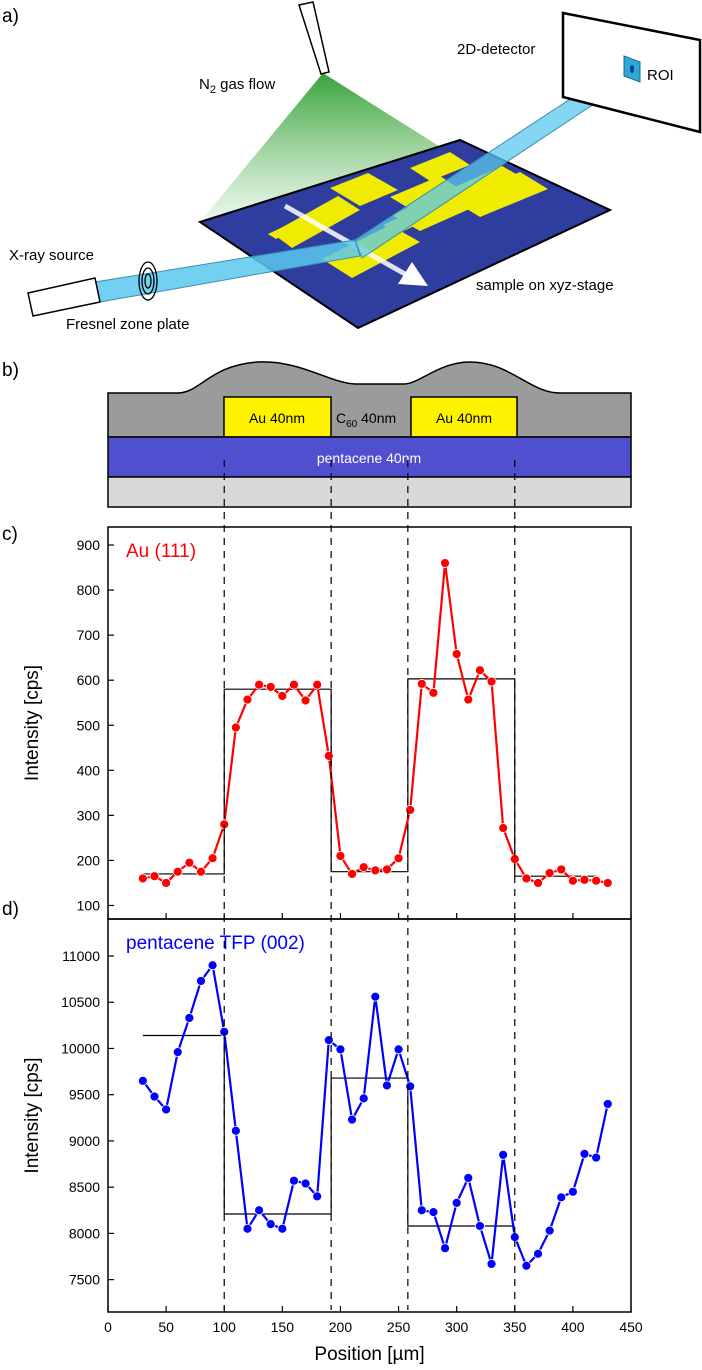 This screenshot has width=702, height=1370. Describe the element at coordinates (366, 420) in the screenshot. I see `c60-label: C60 40nm` at that location.